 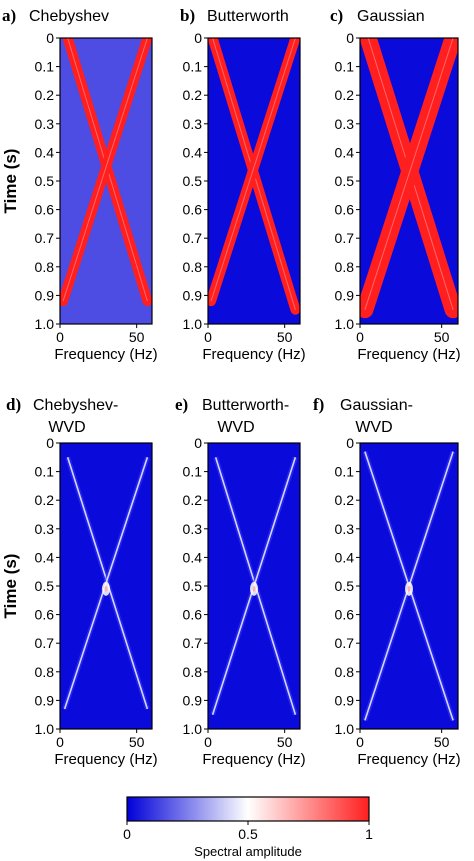 I want to click on panel-title: d) Chebyshev- WVD, so click(x=62, y=415).